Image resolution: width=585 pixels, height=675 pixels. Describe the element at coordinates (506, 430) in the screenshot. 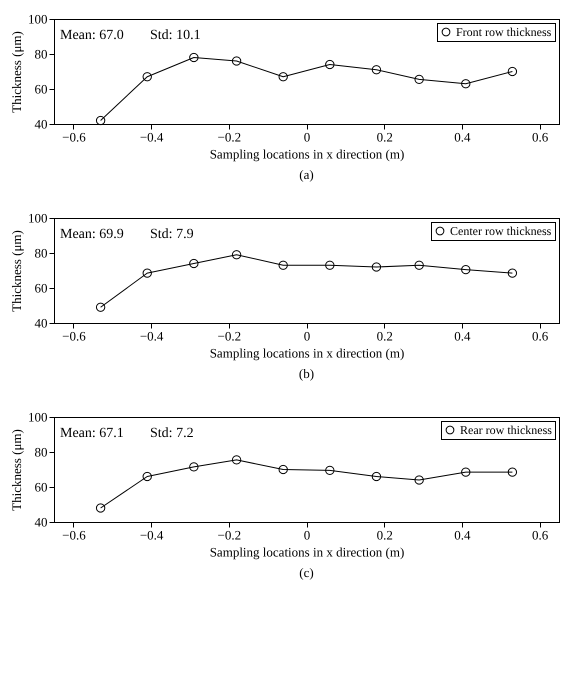

I see `legend-label: Rear row thickness` at that location.